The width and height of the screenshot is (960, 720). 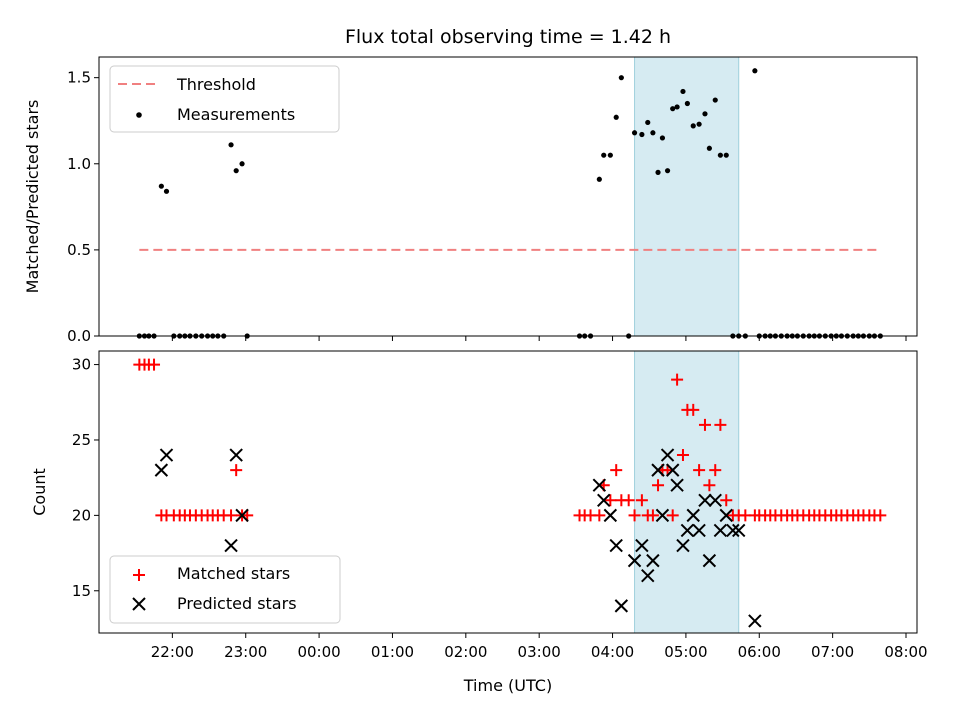 I want to click on bottom-legend-box, so click(x=225, y=589).